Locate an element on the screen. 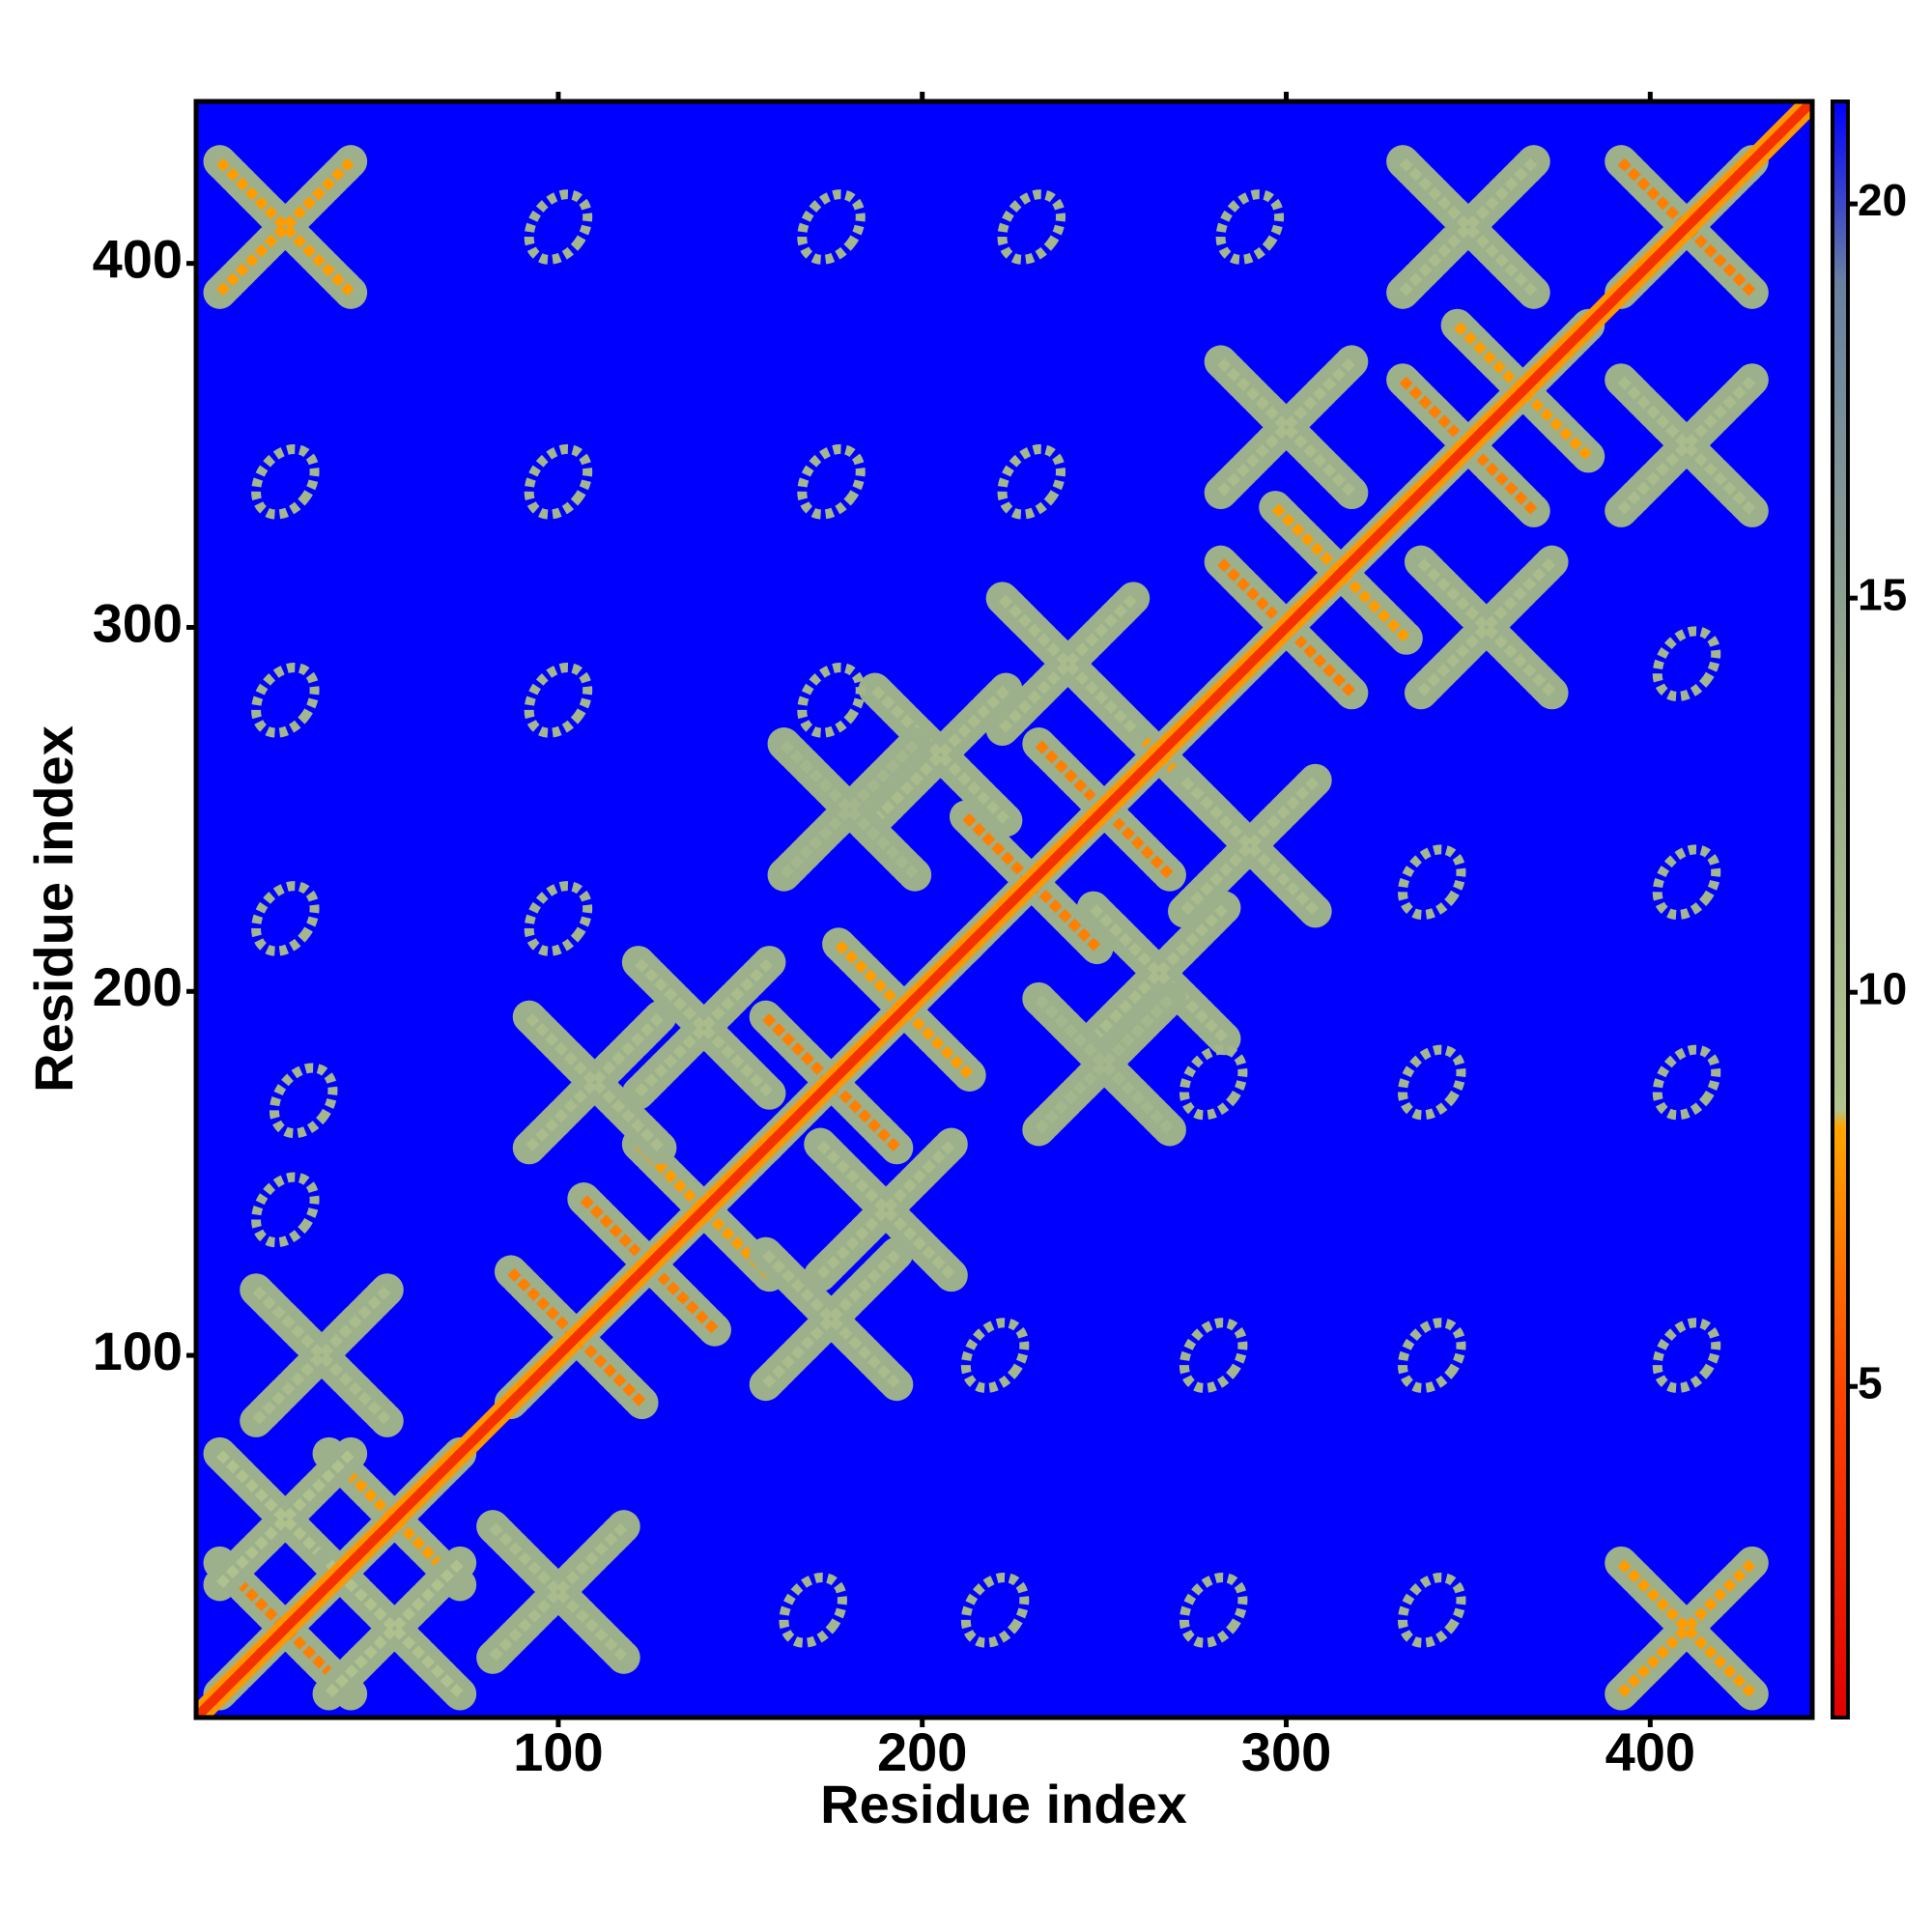  colorbar is located at coordinates (1840, 909).